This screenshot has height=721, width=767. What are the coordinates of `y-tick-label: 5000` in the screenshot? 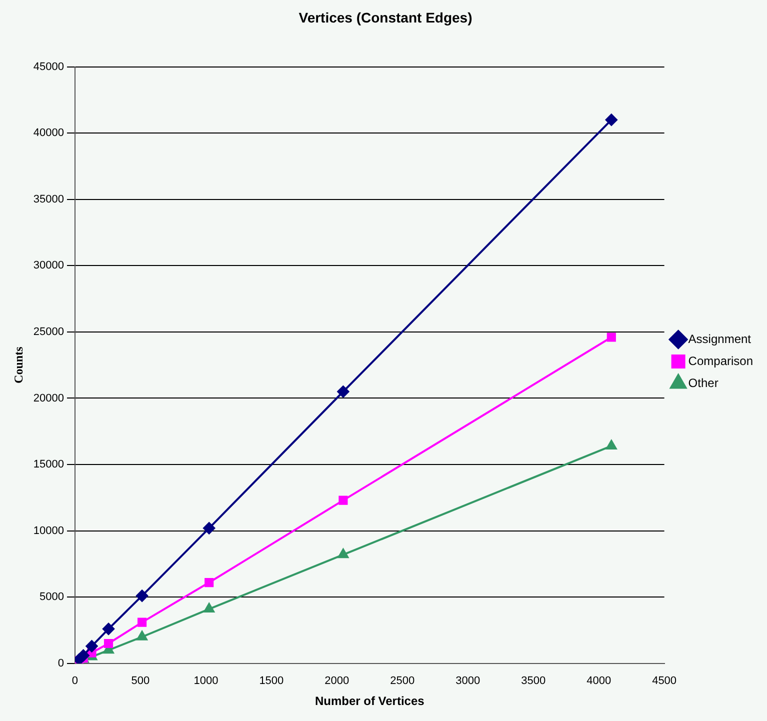 It's located at (52, 597).